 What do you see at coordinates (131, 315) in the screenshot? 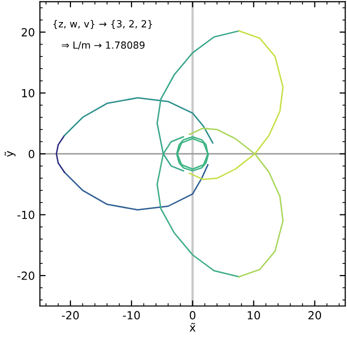
I see `x-tick-label: -10` at bounding box center [131, 315].